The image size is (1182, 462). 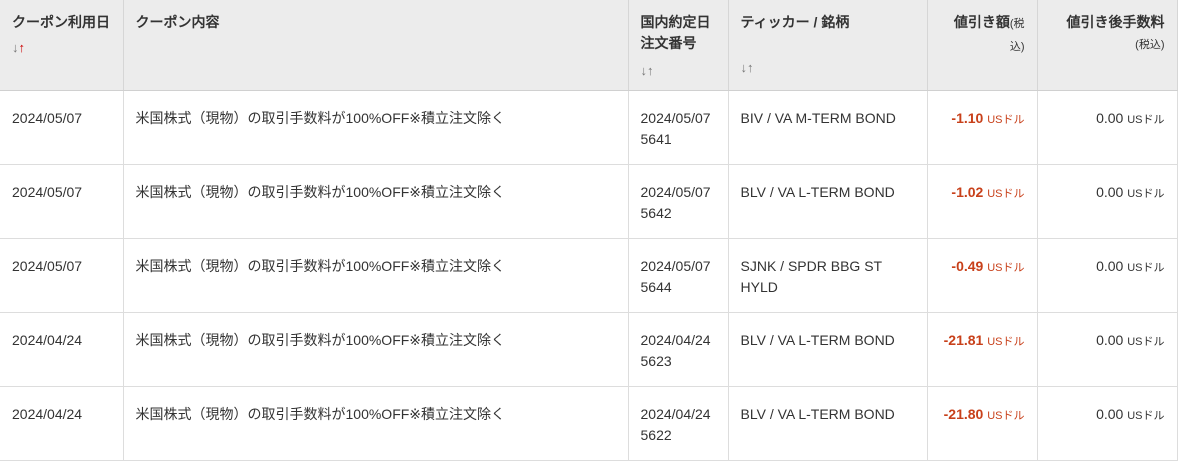 I want to click on cell-discount: -21.80 USドル, so click(x=982, y=423).